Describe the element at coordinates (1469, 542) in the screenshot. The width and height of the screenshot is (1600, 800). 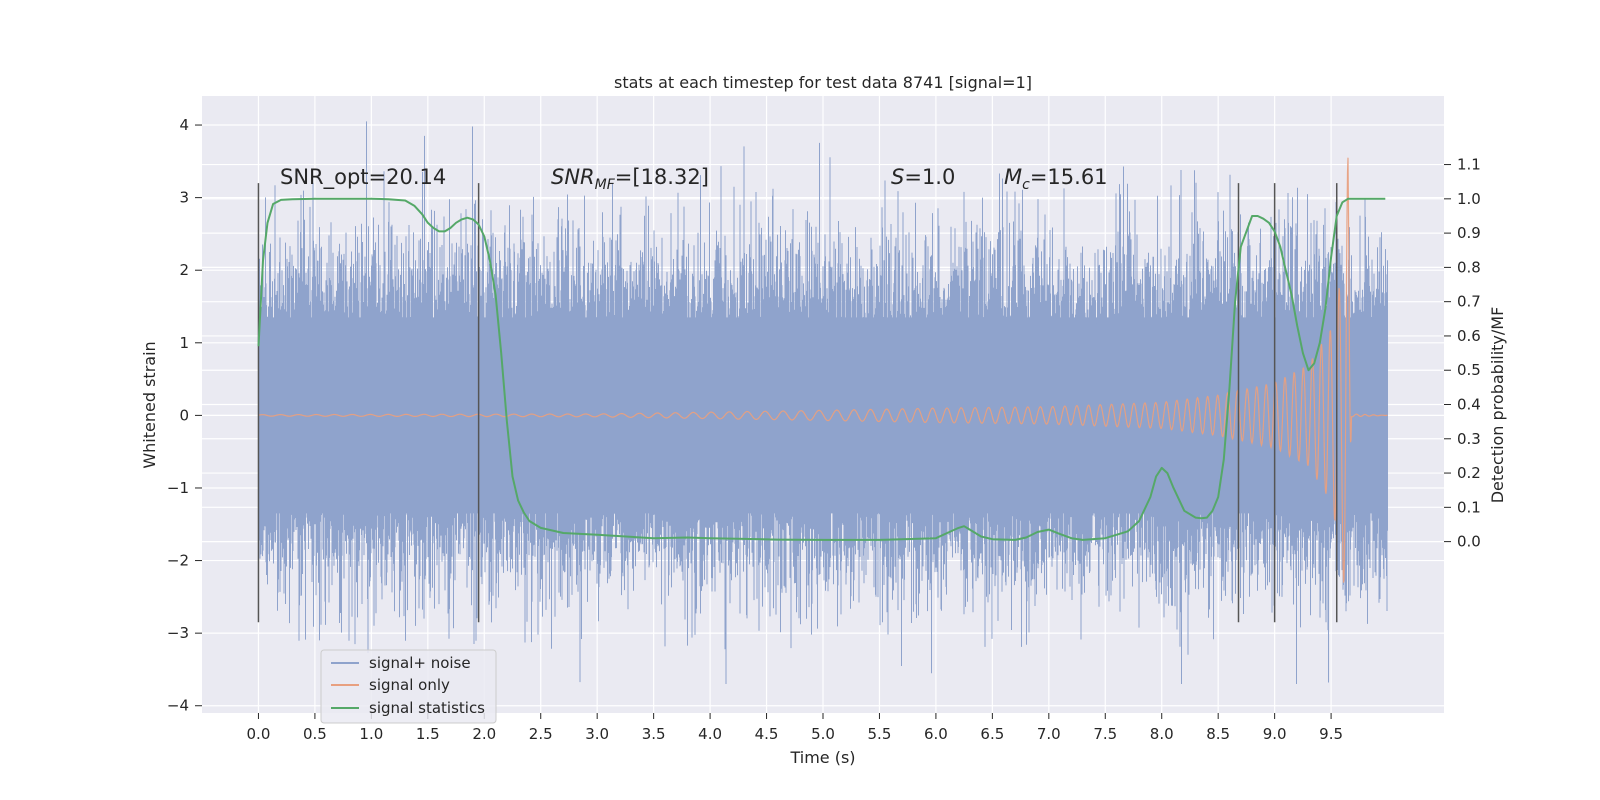
I see `y2-tick-label-11: 0.0` at that location.